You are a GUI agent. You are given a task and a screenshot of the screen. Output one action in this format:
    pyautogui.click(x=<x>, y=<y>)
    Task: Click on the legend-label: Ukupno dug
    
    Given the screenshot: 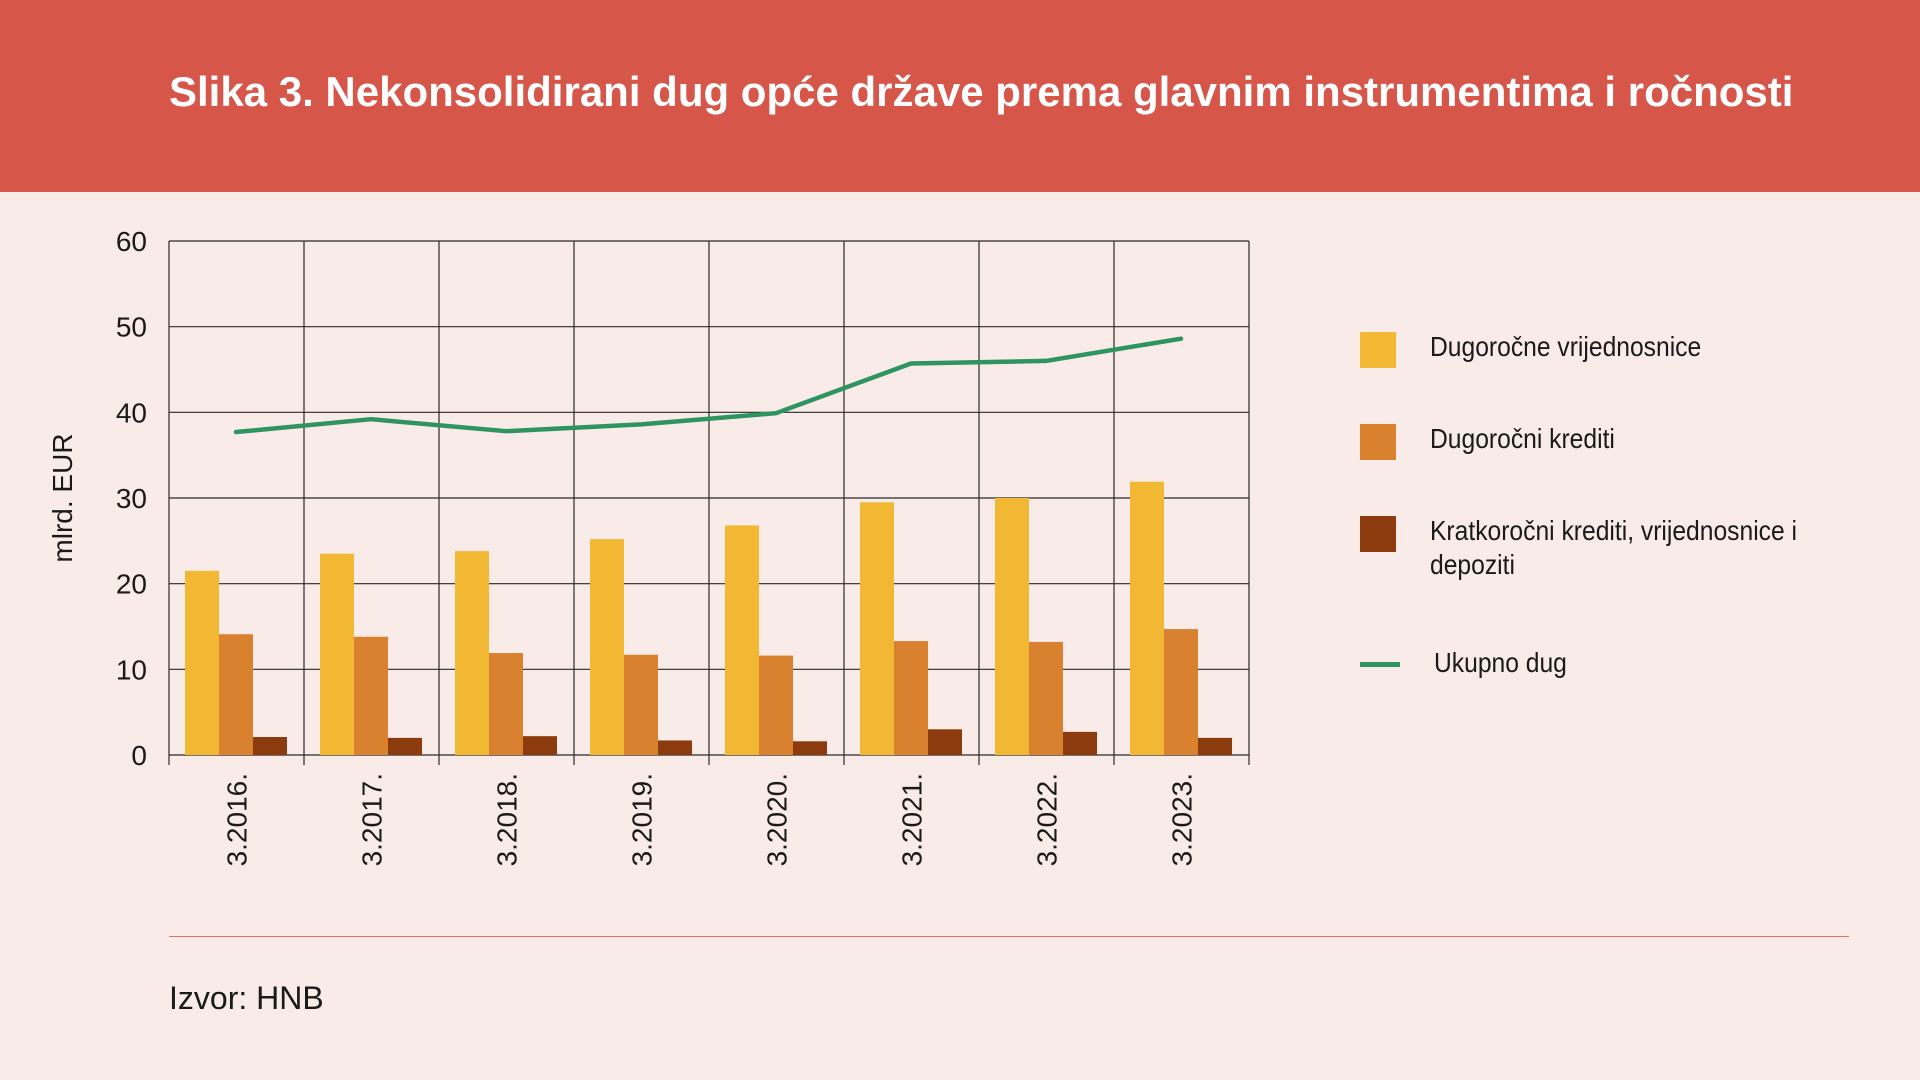 What is the action you would take?
    pyautogui.click(x=1500, y=662)
    